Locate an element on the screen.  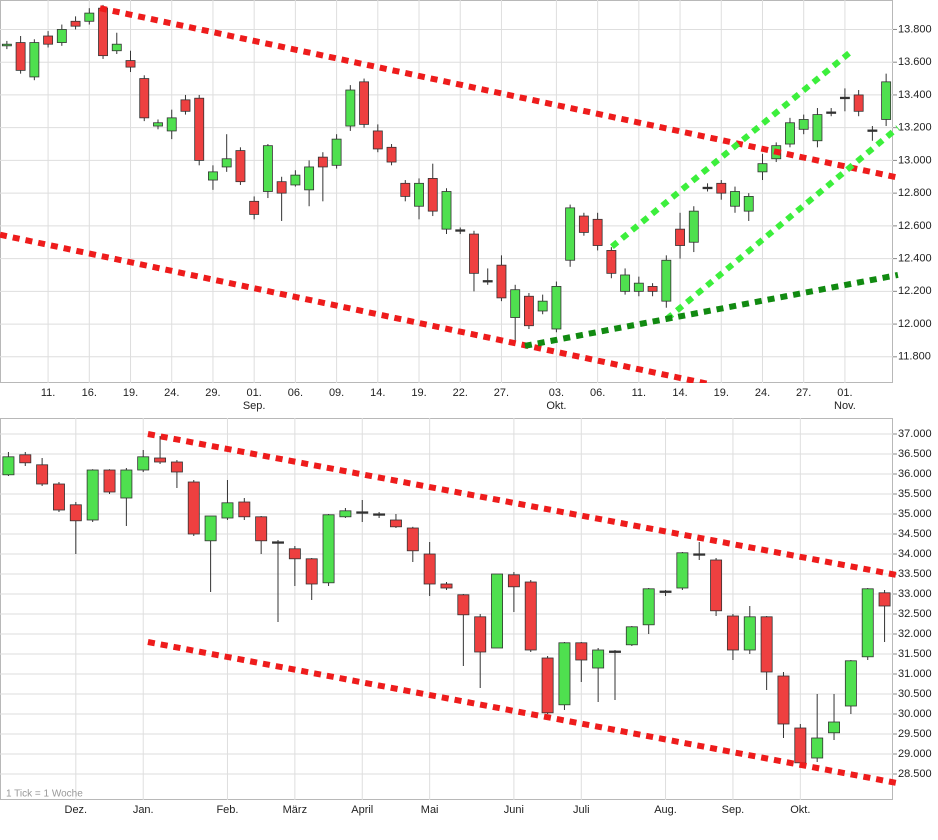
x-tick-label: 24. is located at coordinates (762, 393).